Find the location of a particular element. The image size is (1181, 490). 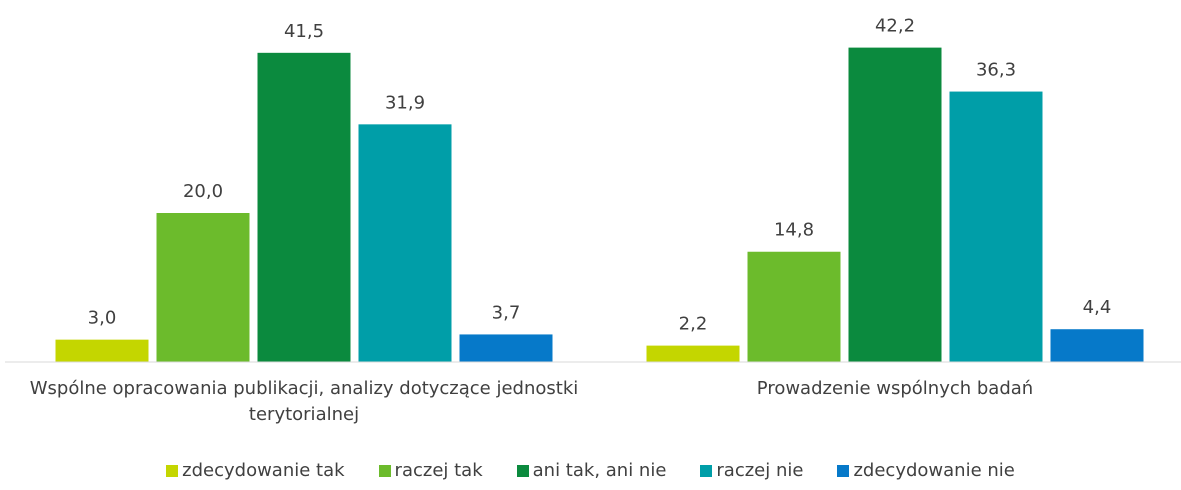

data-label: 3,0 is located at coordinates (102, 318).